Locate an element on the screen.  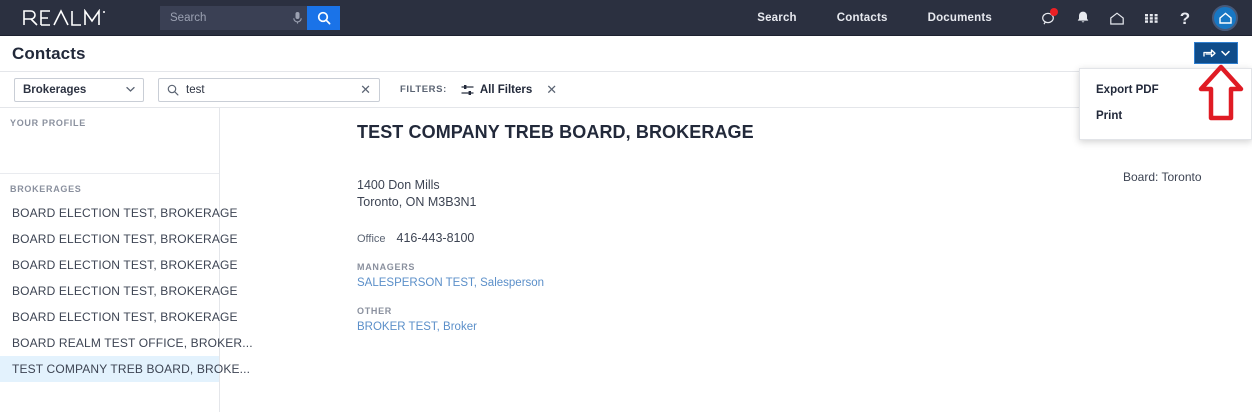
chat-bubble-icon is located at coordinates (1049, 18).